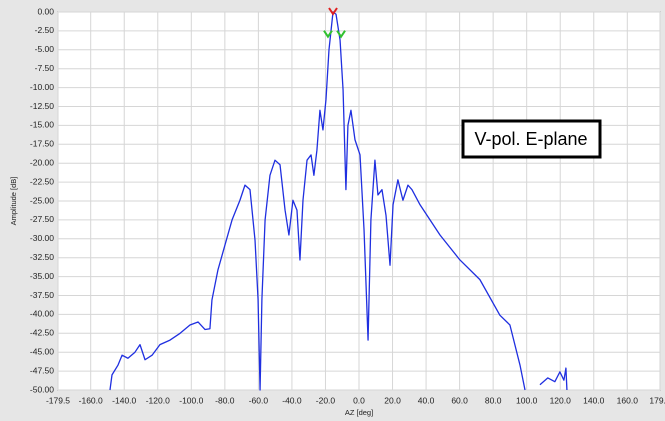  Describe the element at coordinates (359, 412) in the screenshot. I see `x-axis-title: AZ [deg]` at that location.